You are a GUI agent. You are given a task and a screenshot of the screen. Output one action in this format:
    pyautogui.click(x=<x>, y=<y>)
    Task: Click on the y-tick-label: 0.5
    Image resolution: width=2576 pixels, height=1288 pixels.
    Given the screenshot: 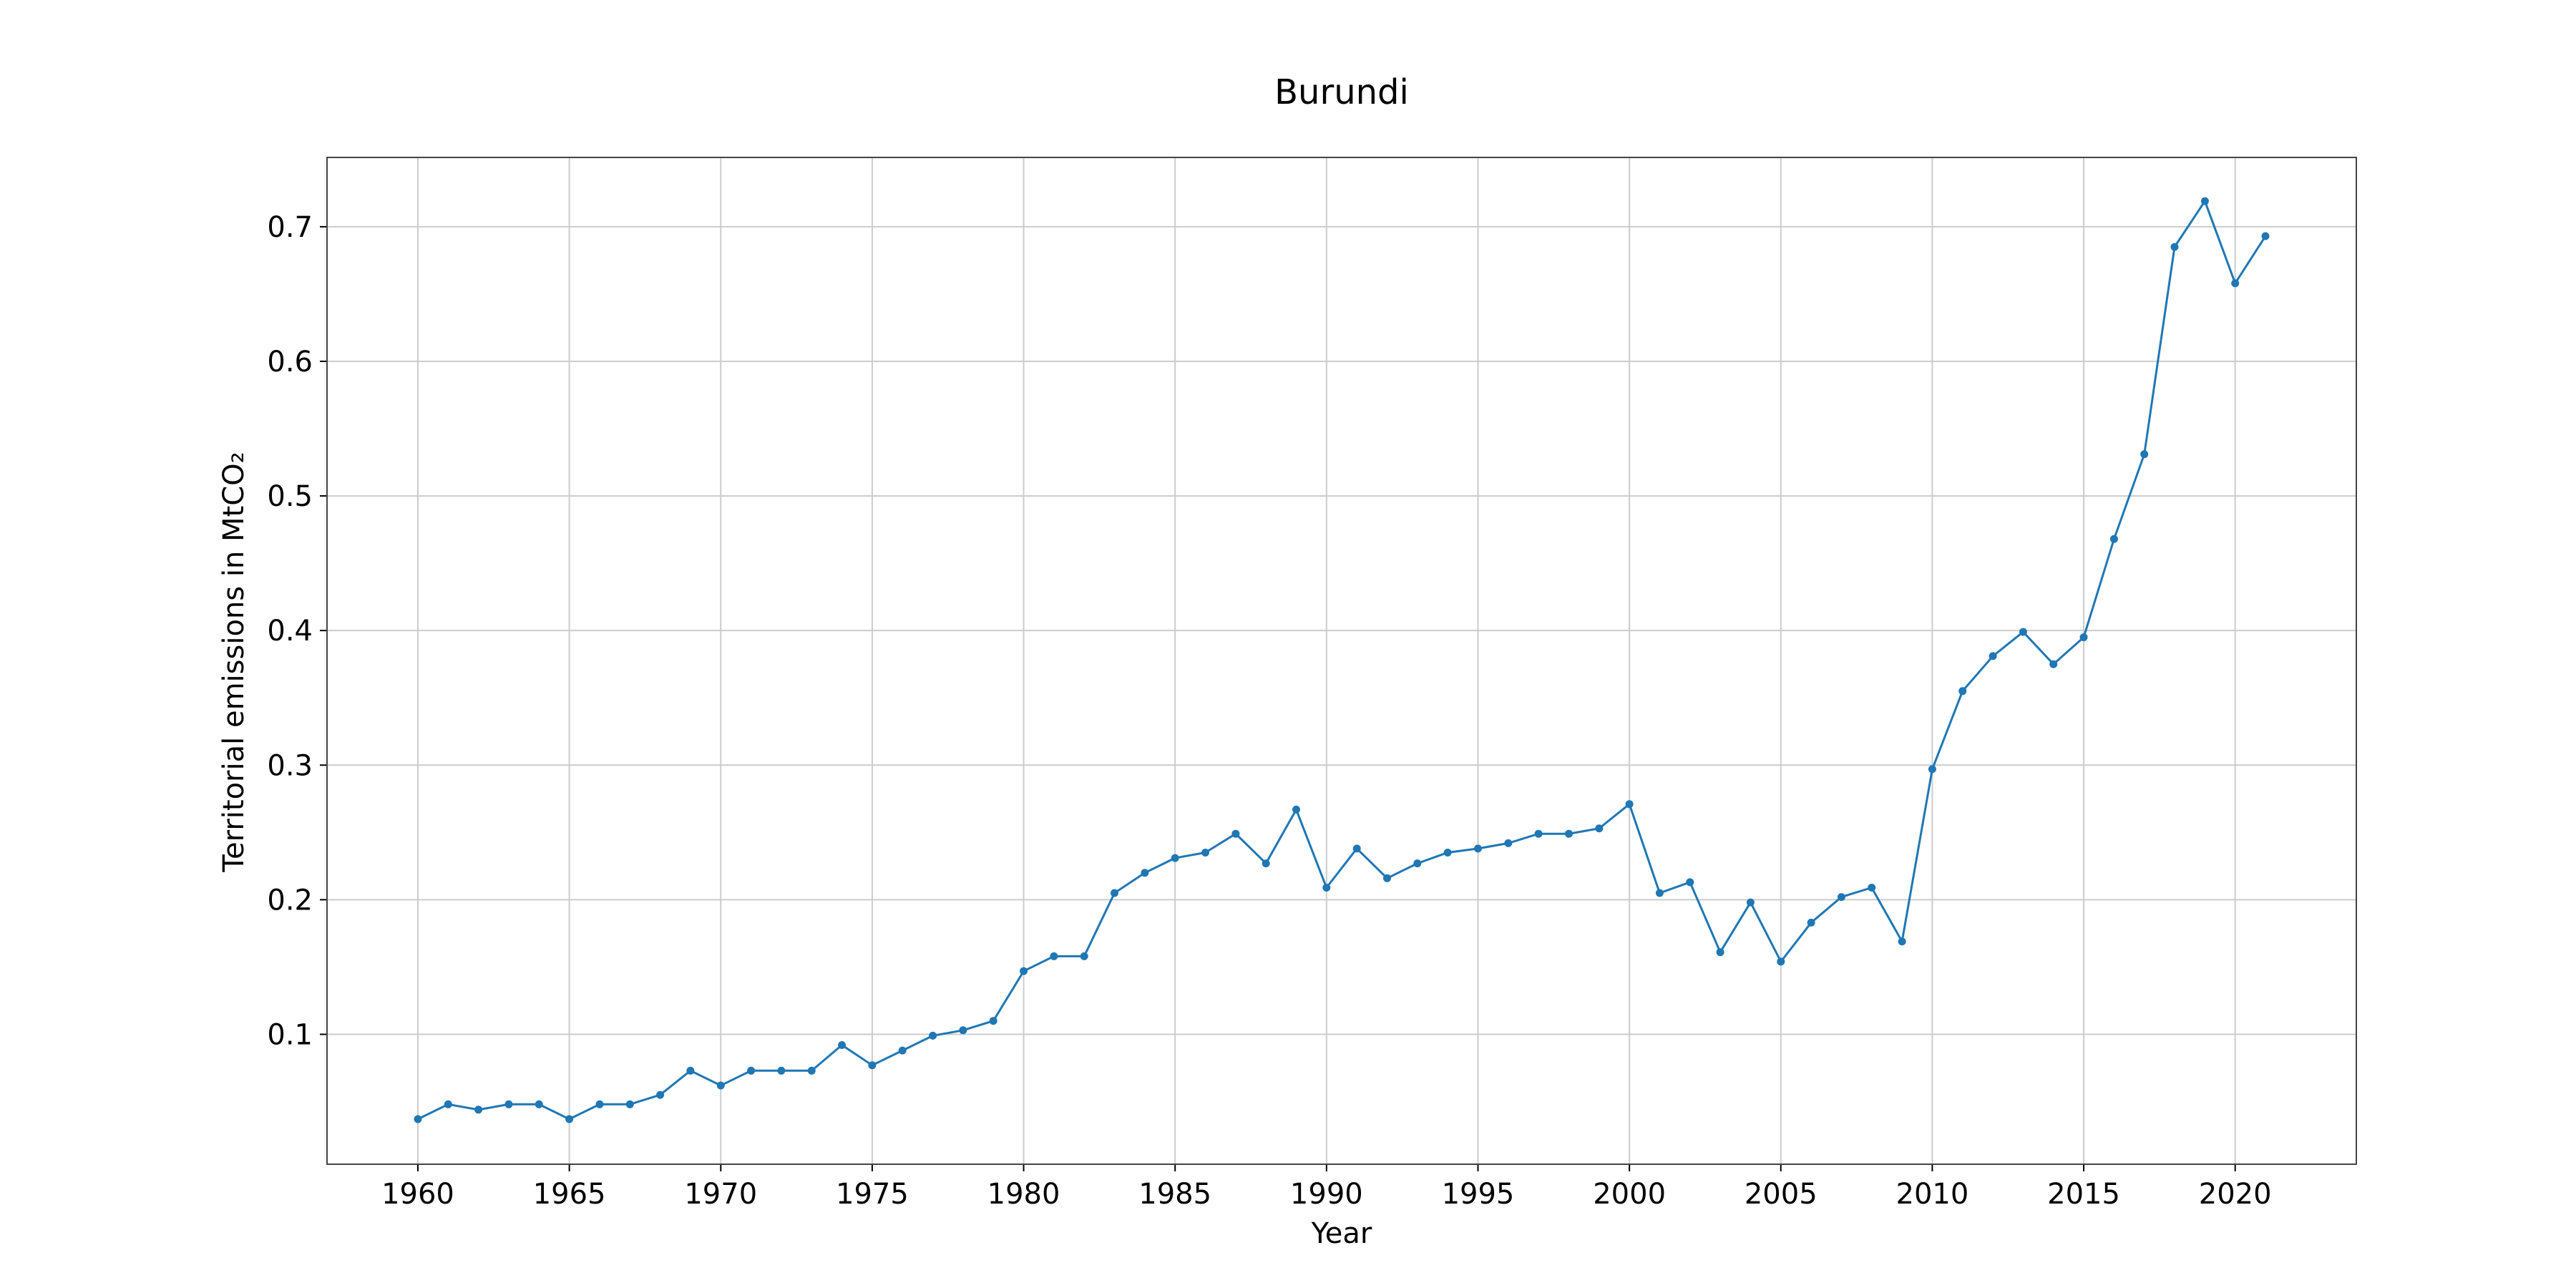 What is the action you would take?
    pyautogui.click(x=290, y=496)
    